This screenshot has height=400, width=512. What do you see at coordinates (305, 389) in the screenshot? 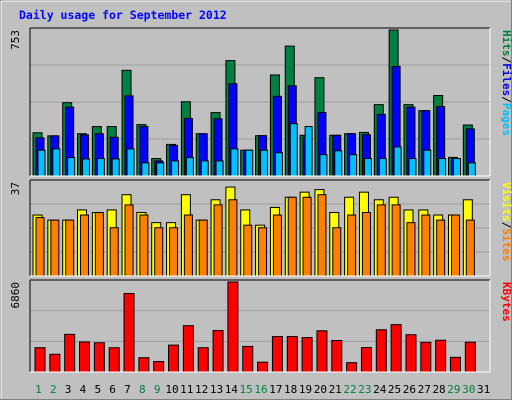
I see `day-label-19: 19` at bounding box center [305, 389].